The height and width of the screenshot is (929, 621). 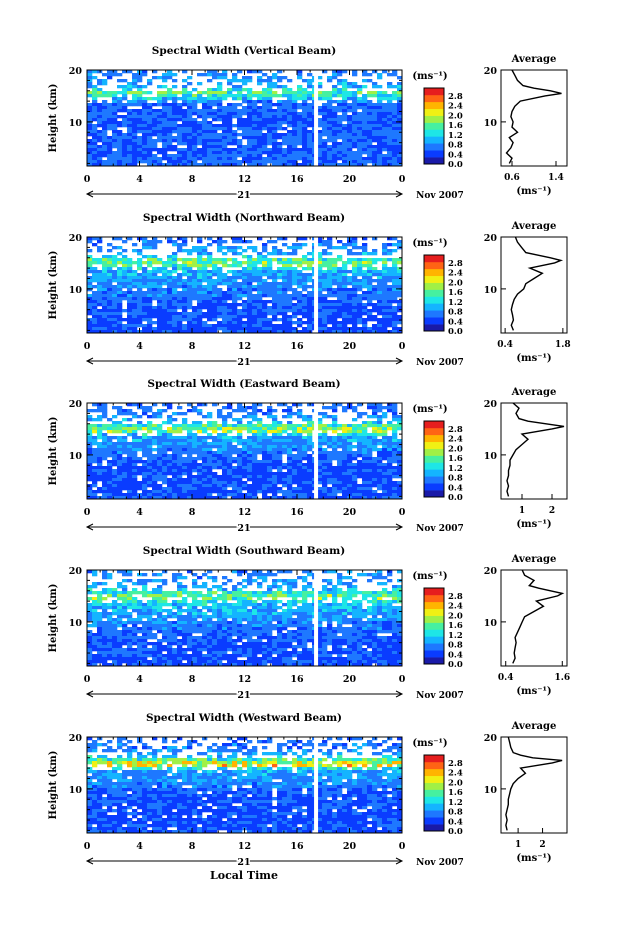 I want to click on x-tick-label: 20, so click(x=350, y=179).